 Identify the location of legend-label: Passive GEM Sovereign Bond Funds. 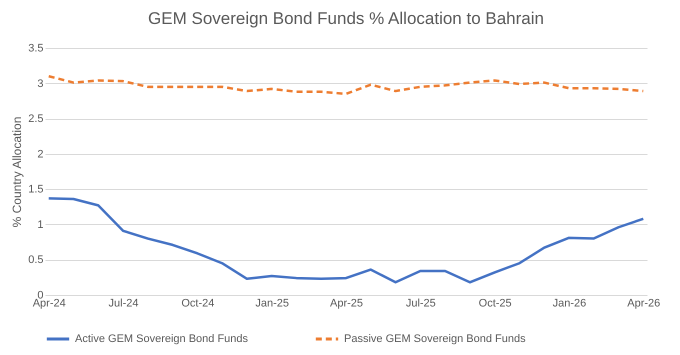
(435, 339).